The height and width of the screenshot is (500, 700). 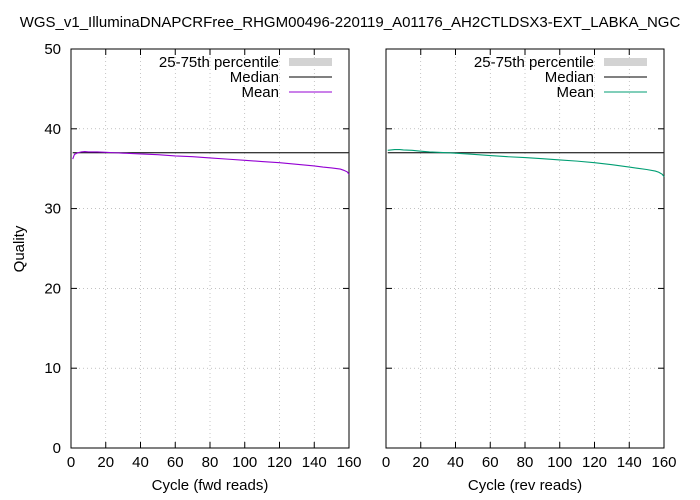 I want to click on x-axis-label-rev: Cycle (rev reads), so click(x=525, y=485).